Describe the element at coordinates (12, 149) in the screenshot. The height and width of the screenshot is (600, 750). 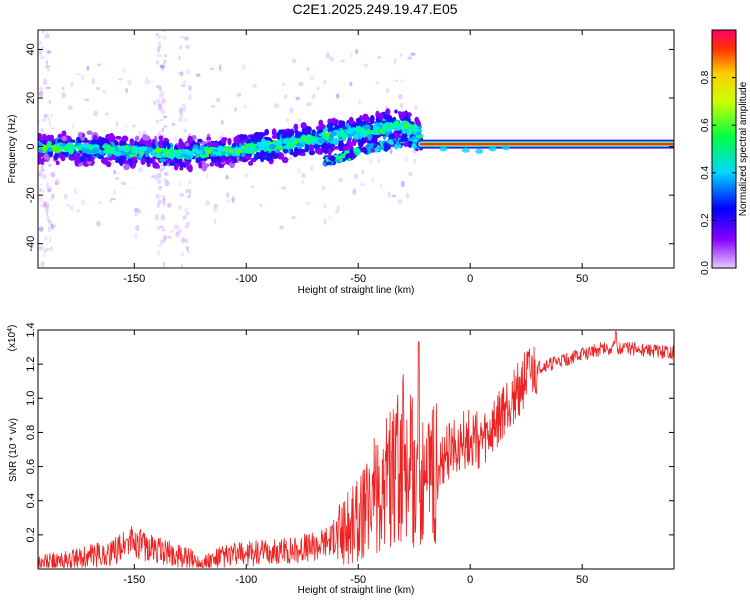
I see `spectrogram-y-label: Frequency (Hz)` at that location.